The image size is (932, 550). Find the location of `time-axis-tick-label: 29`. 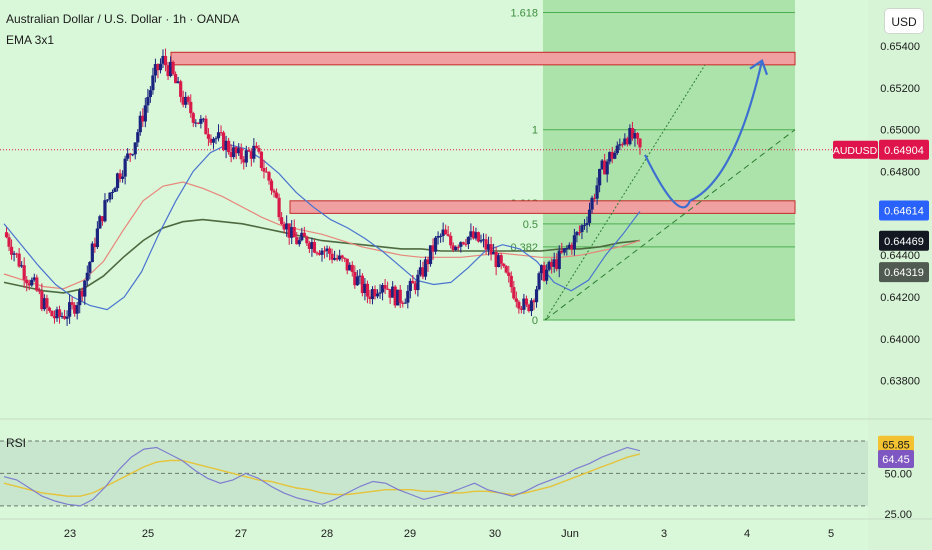

time-axis-tick-label: 29 is located at coordinates (410, 534).